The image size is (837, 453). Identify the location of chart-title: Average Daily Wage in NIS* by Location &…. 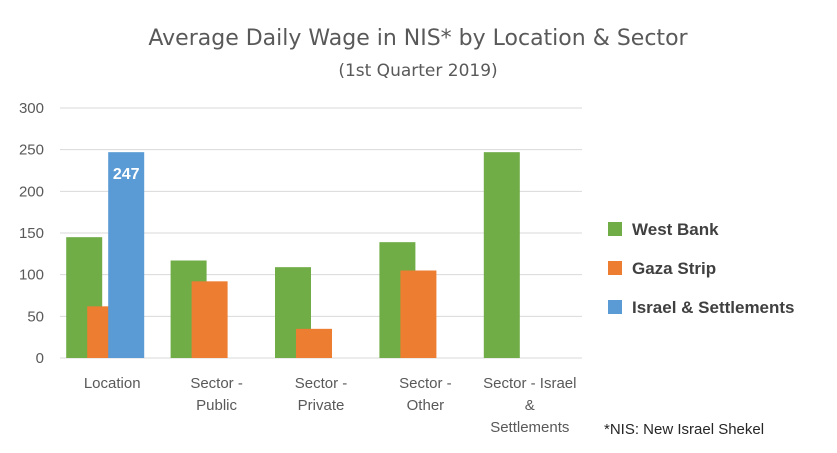
(418, 38).